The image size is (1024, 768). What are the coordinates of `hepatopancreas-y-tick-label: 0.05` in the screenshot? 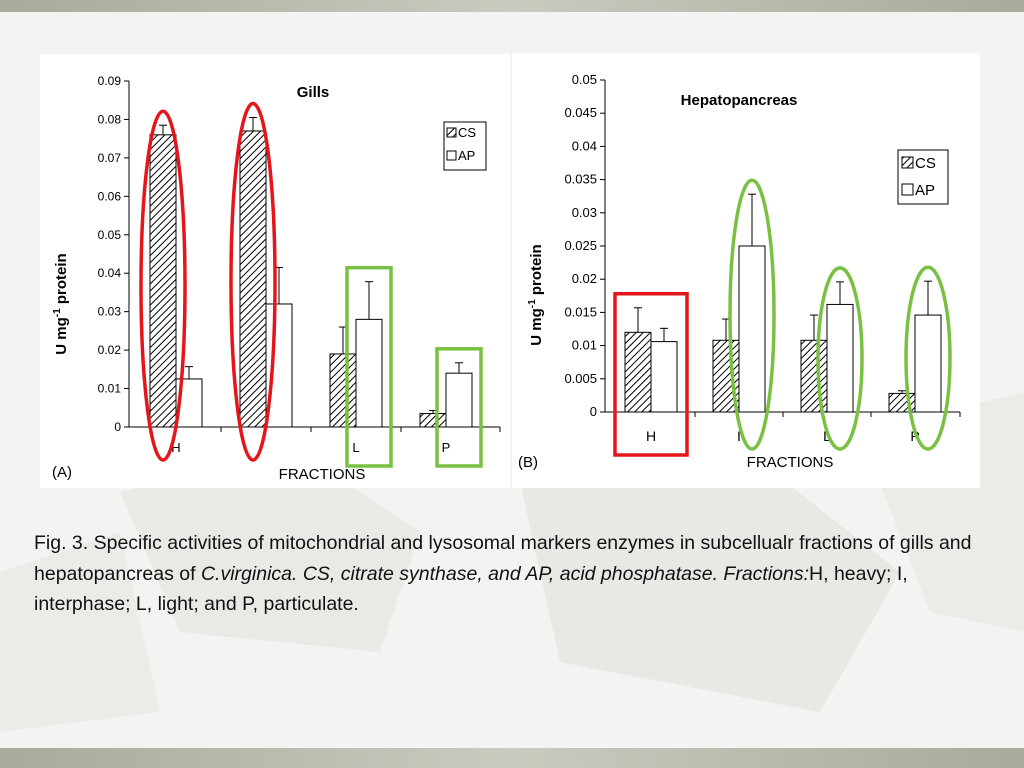 It's located at (584, 79).